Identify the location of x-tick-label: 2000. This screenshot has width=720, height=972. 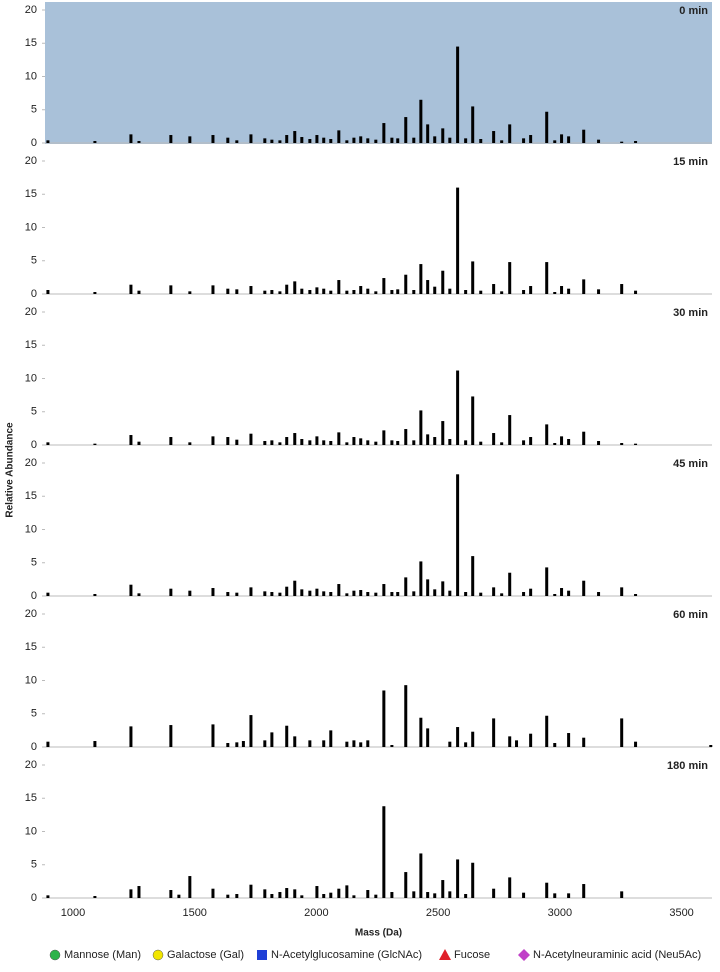
(316, 913).